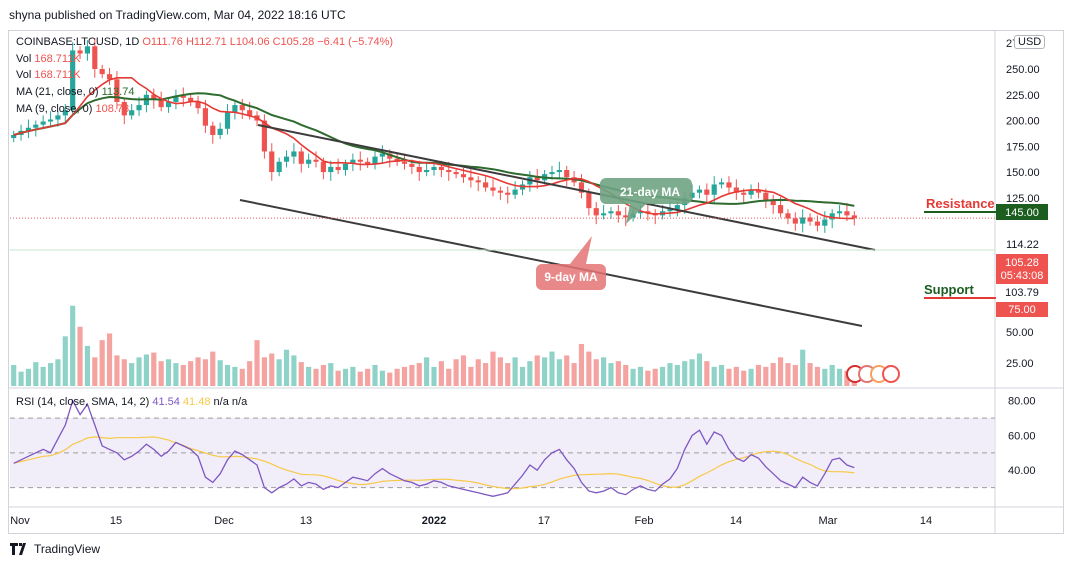 Image resolution: width=1071 pixels, height=568 pixels. What do you see at coordinates (57, 59) in the screenshot?
I see `legend-vol1-value: 168.711K` at bounding box center [57, 59].